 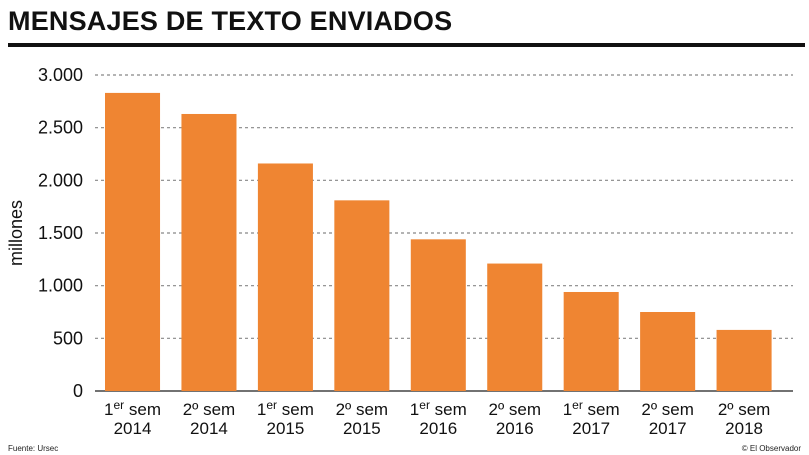 What do you see at coordinates (60, 75) in the screenshot?
I see `y-tick-label: 3.000` at bounding box center [60, 75].